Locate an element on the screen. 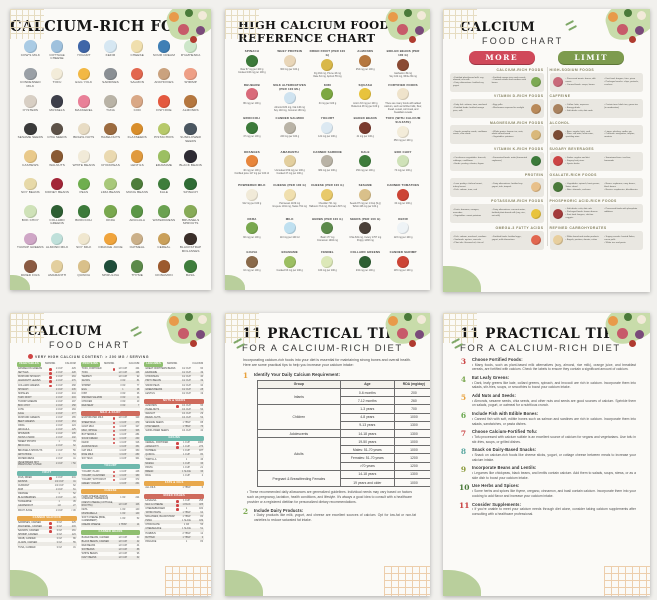  calcium-value: 258 is located at coordinates (201, 501).